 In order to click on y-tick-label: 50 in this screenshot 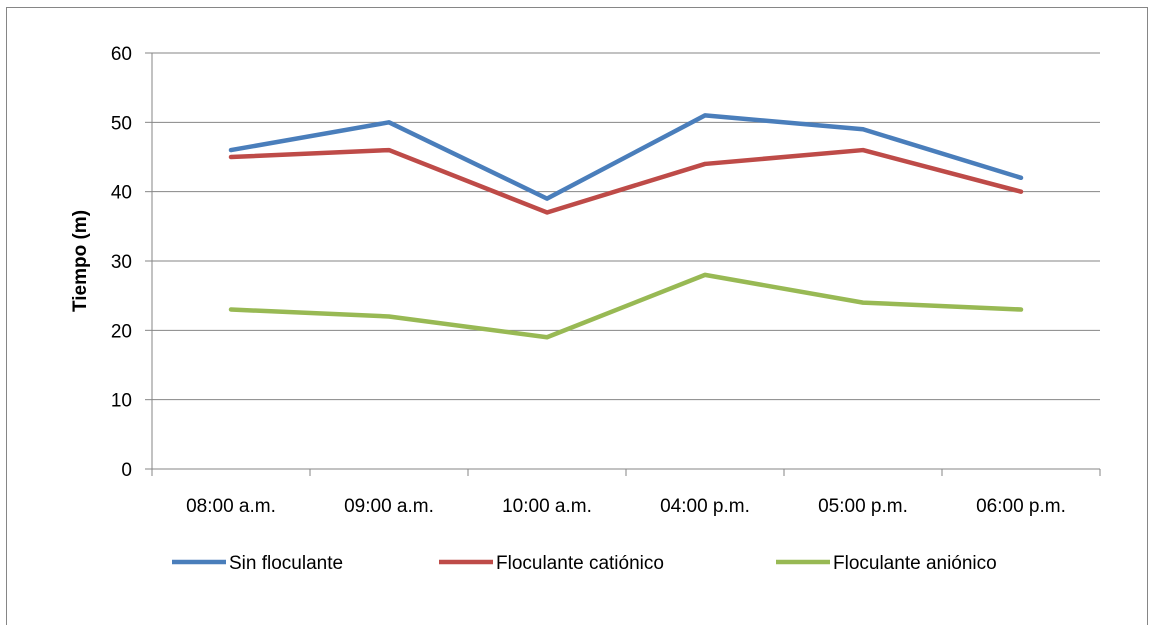, I will do `click(121, 123)`.